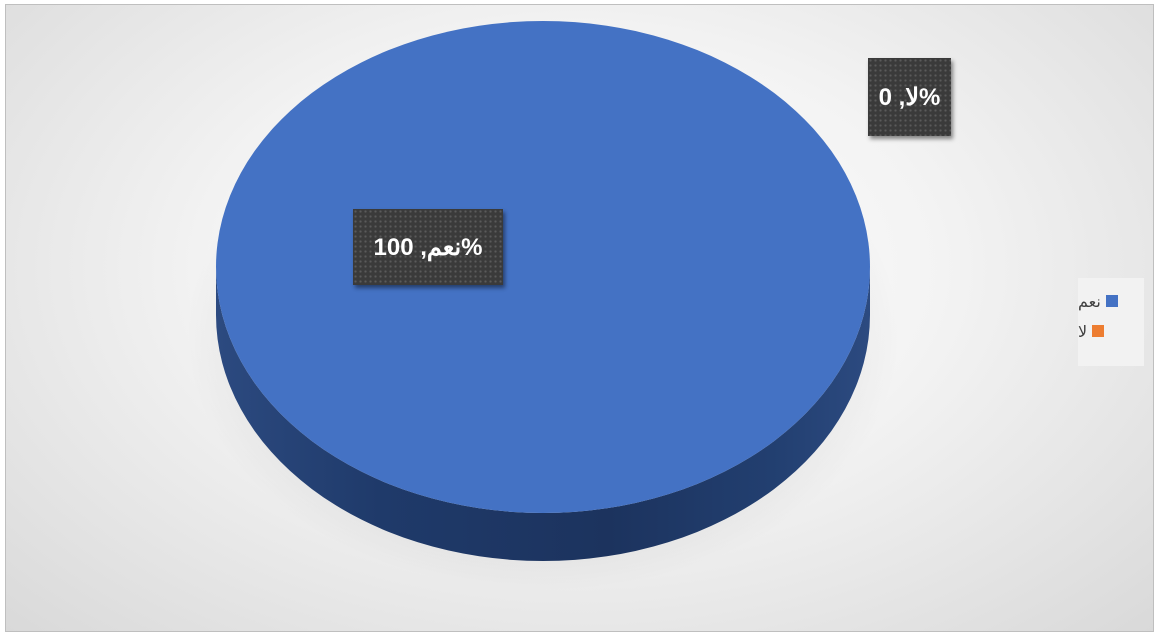 This screenshot has width=1157, height=635. I want to click on data-label-yes: نعم, 100%, so click(428, 247).